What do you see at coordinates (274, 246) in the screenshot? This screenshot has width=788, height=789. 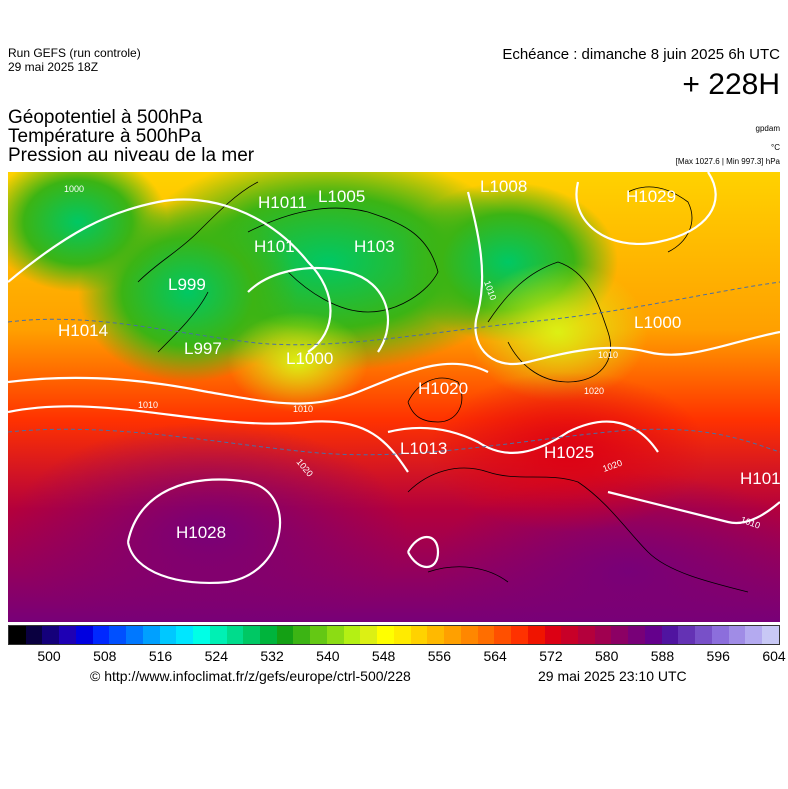 I see `pressure-center-label: H101` at bounding box center [274, 246].